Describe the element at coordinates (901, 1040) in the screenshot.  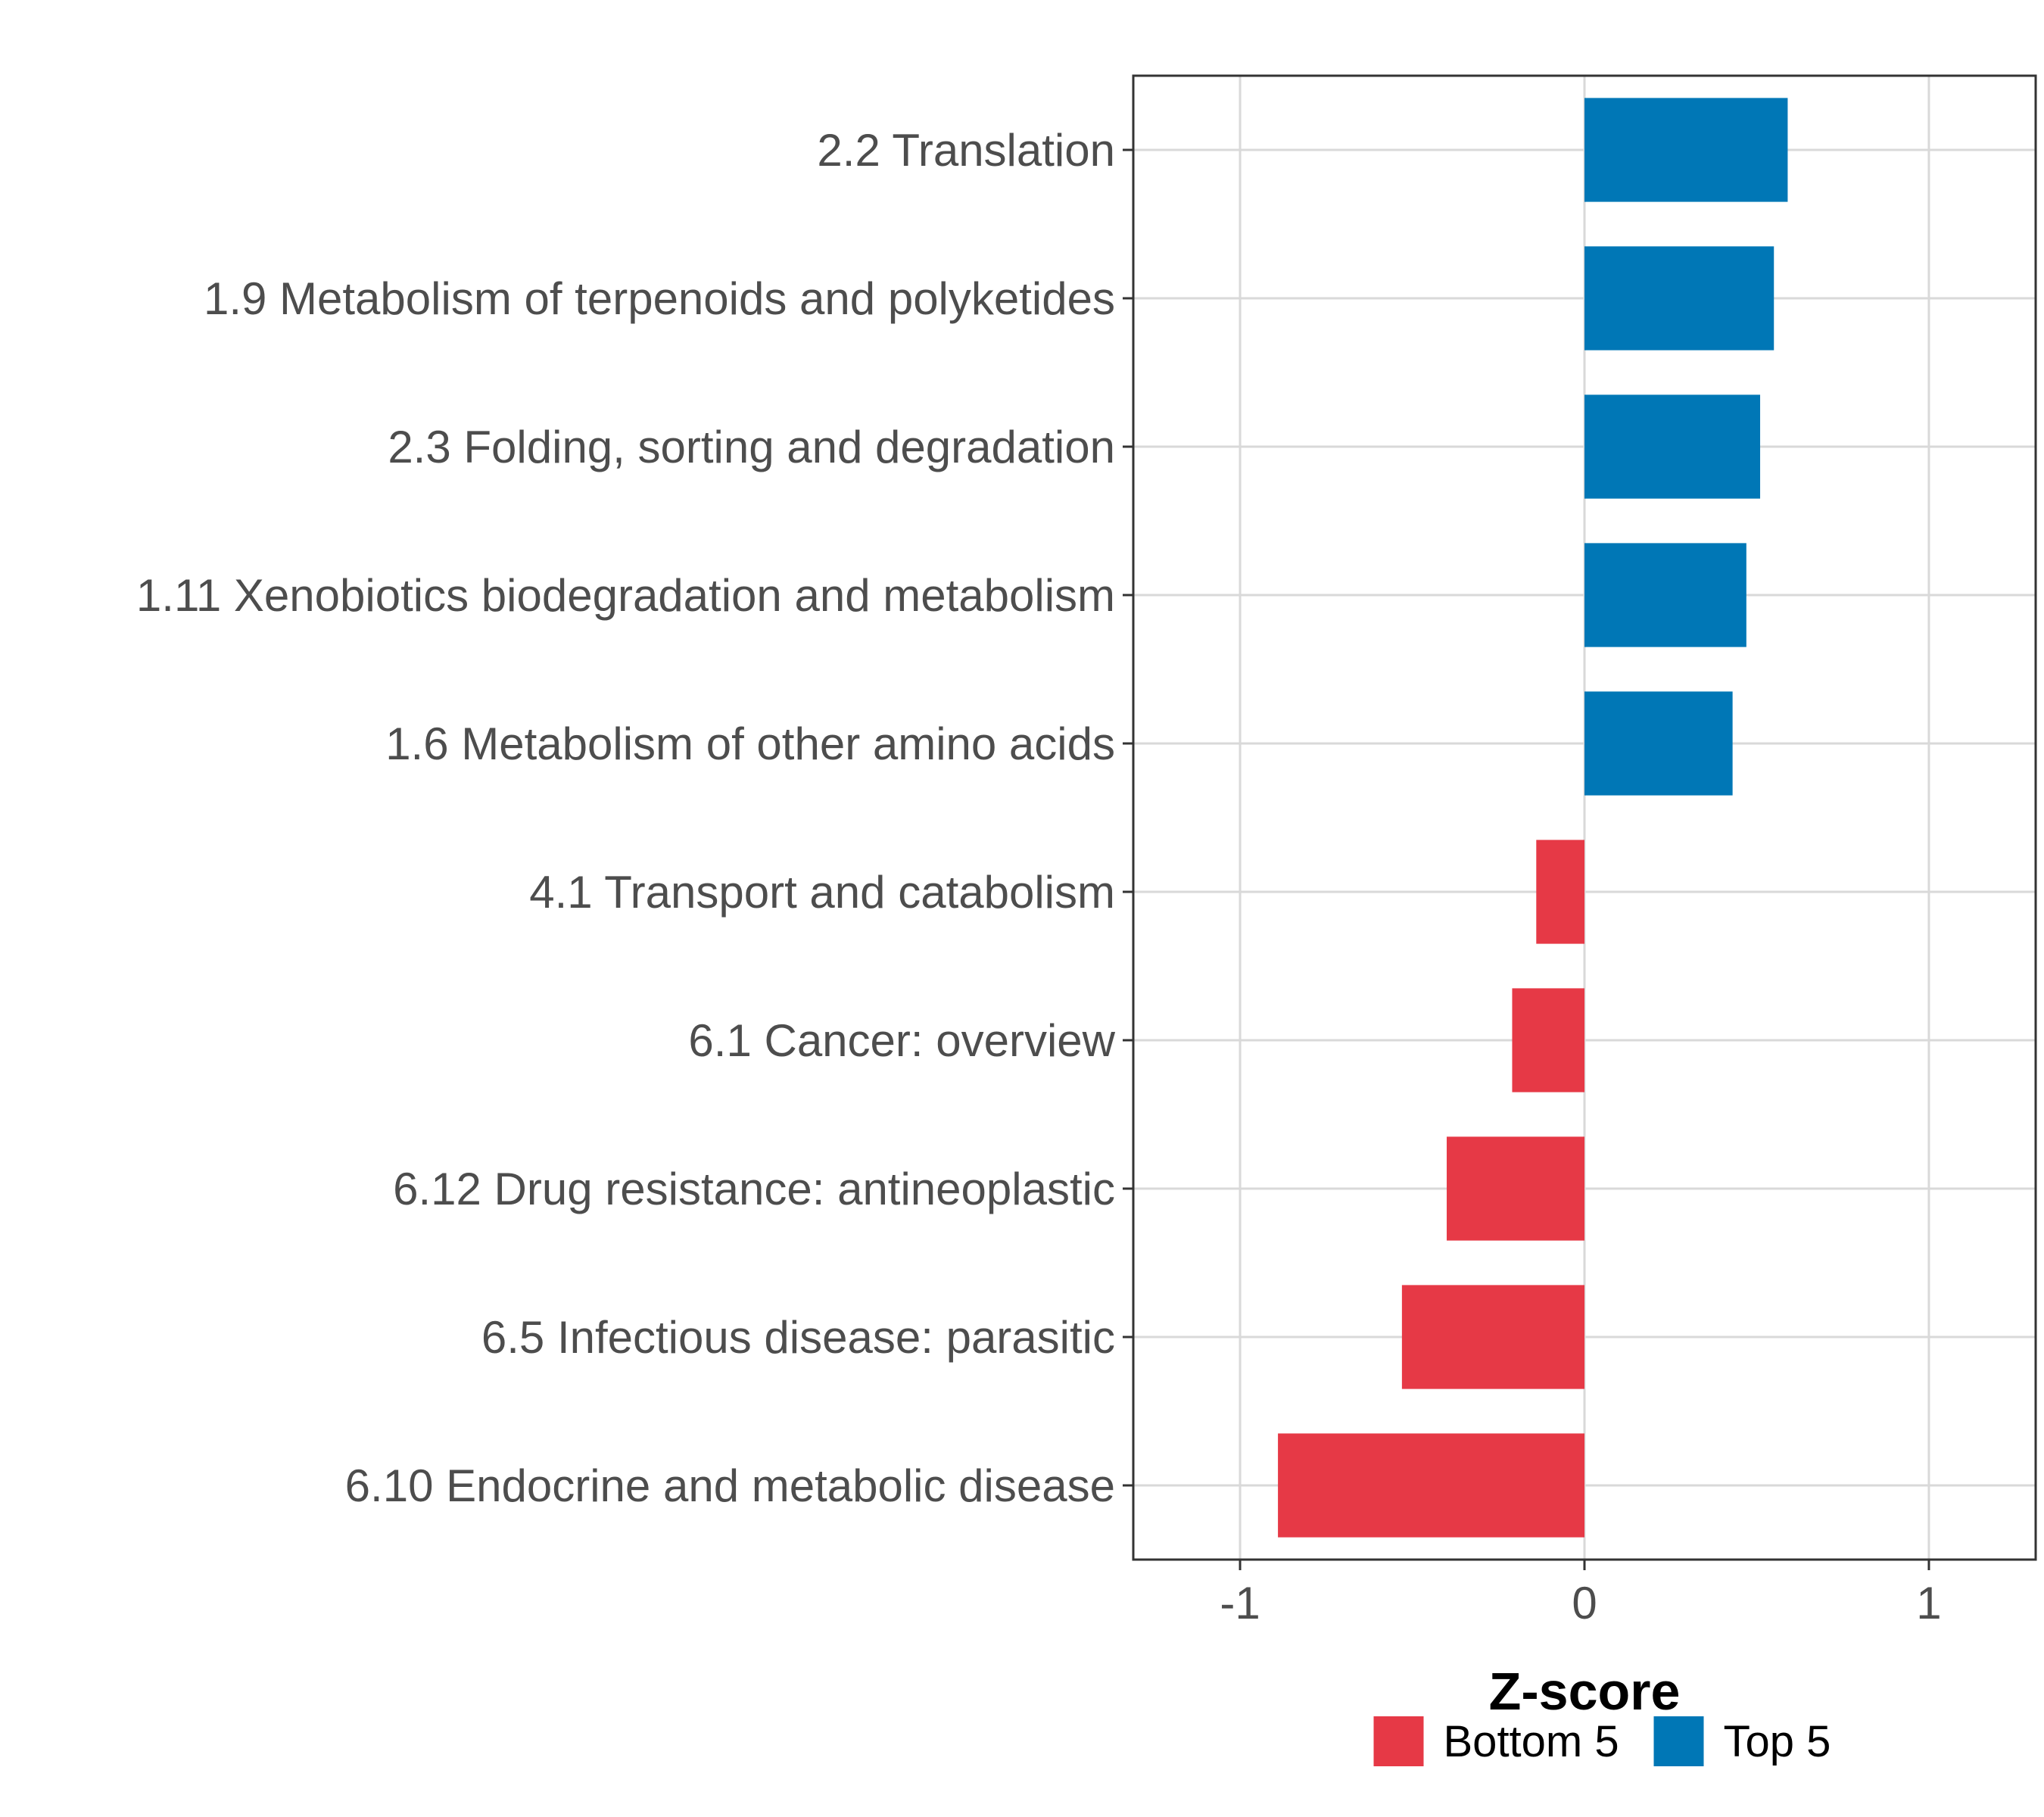
I see `y-tick-label: 6.1 Cancer: overview` at that location.